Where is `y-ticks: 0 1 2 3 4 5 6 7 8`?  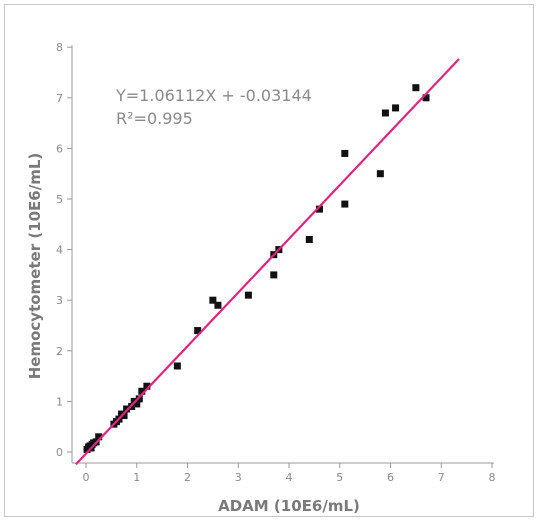 y-ticks: 0 1 2 3 4 5 6 7 8 is located at coordinates (64, 250).